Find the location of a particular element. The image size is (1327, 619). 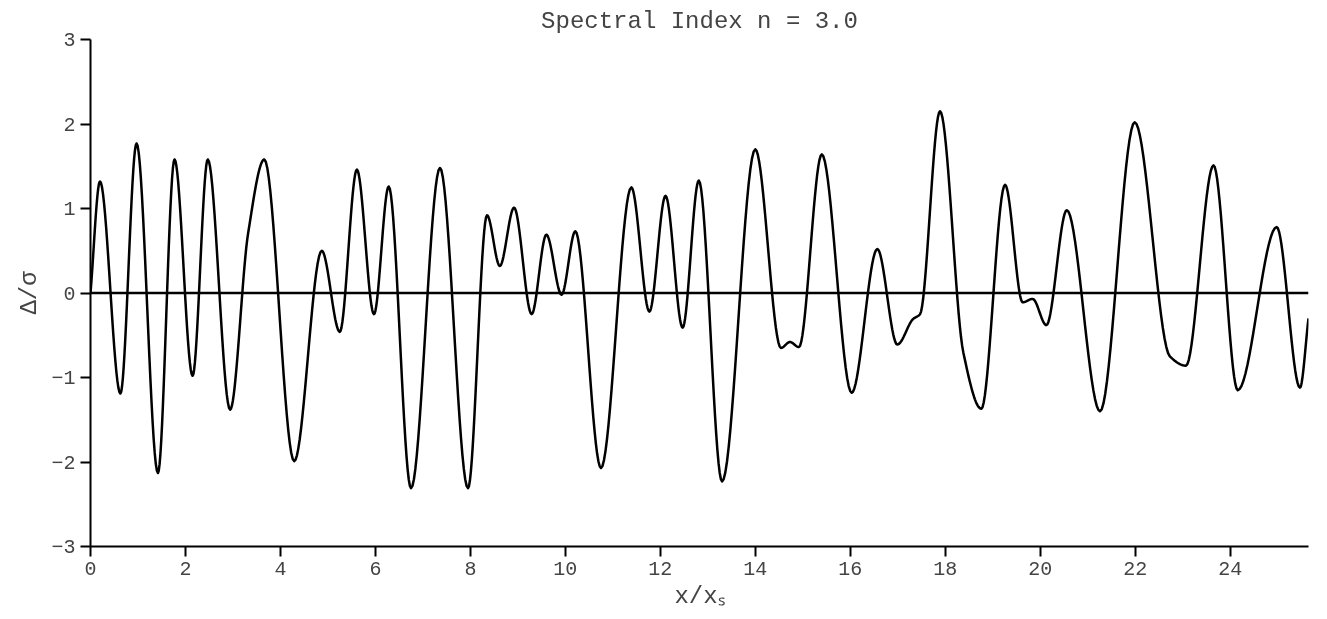

x-tick-label: 14 is located at coordinates (755, 569).